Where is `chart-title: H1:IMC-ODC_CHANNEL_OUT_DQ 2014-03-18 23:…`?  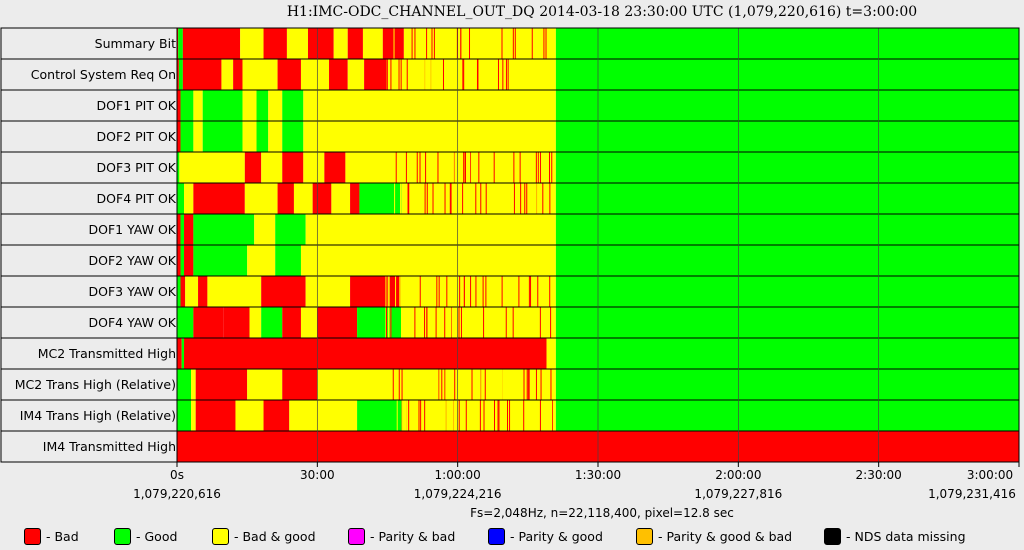
chart-title: H1:IMC-ODC_CHANNEL_OUT_DQ 2014-03-18 23:… is located at coordinates (602, 12).